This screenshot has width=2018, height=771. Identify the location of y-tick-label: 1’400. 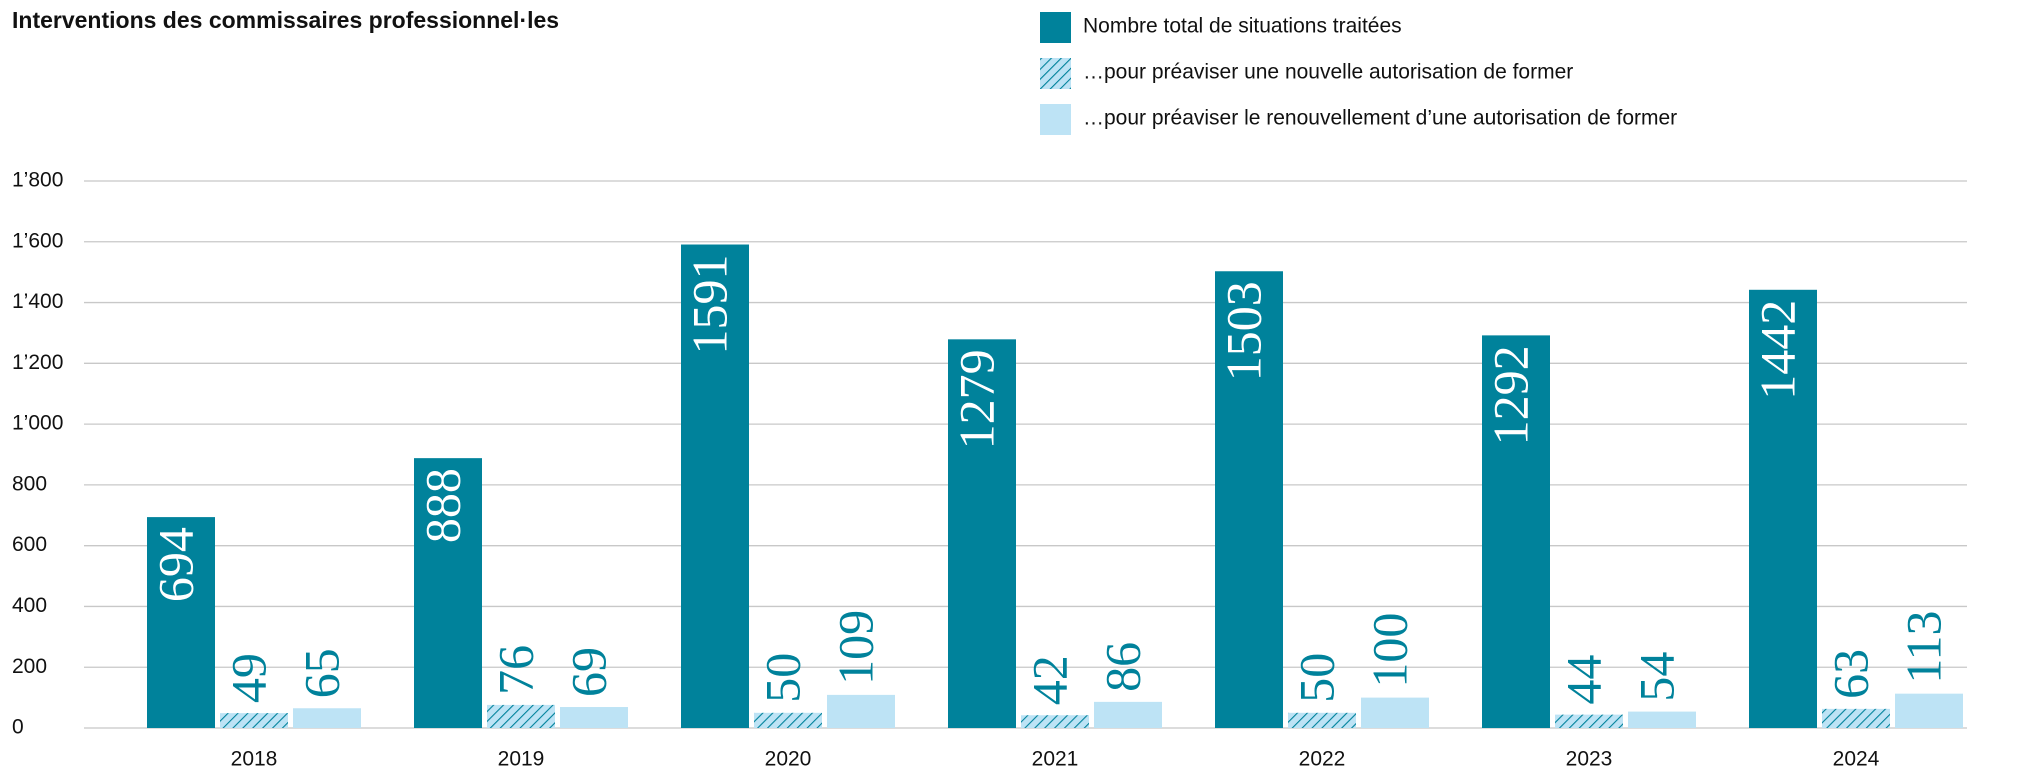
(37, 301).